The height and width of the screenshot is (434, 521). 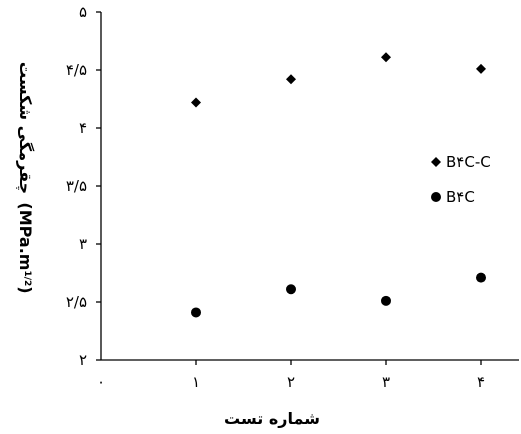 I want to click on x-axis-label: شماره تست, so click(x=272, y=418).